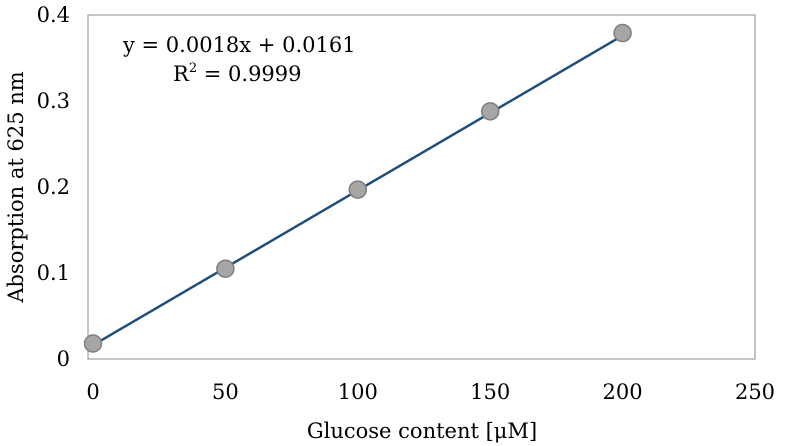  Describe the element at coordinates (422, 431) in the screenshot. I see `x-axis-title: Glucose content [μM]` at that location.